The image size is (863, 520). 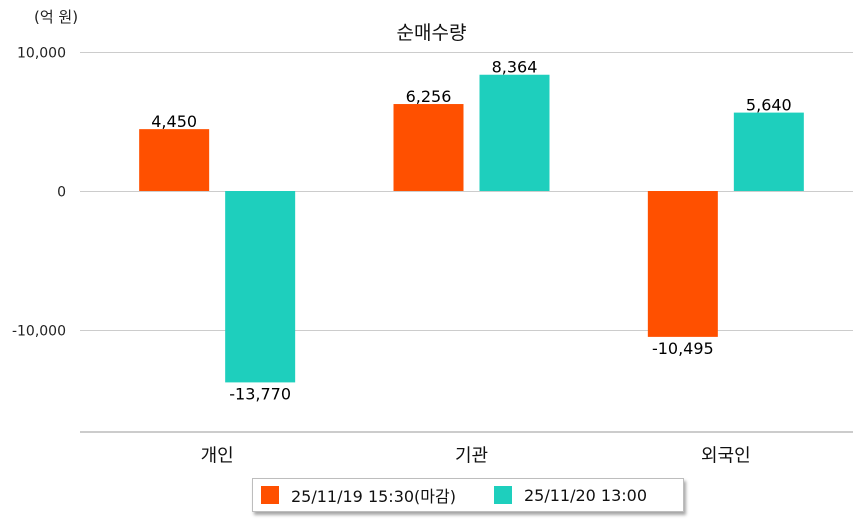 I want to click on bar-기관-series-2, so click(x=514, y=132).